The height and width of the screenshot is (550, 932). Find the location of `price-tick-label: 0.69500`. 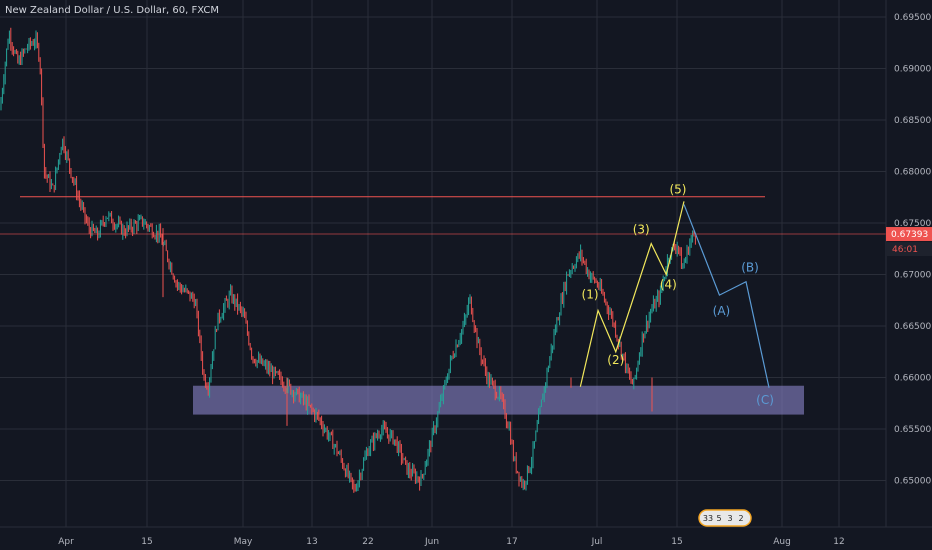

price-tick-label: 0.69500 is located at coordinates (912, 18).